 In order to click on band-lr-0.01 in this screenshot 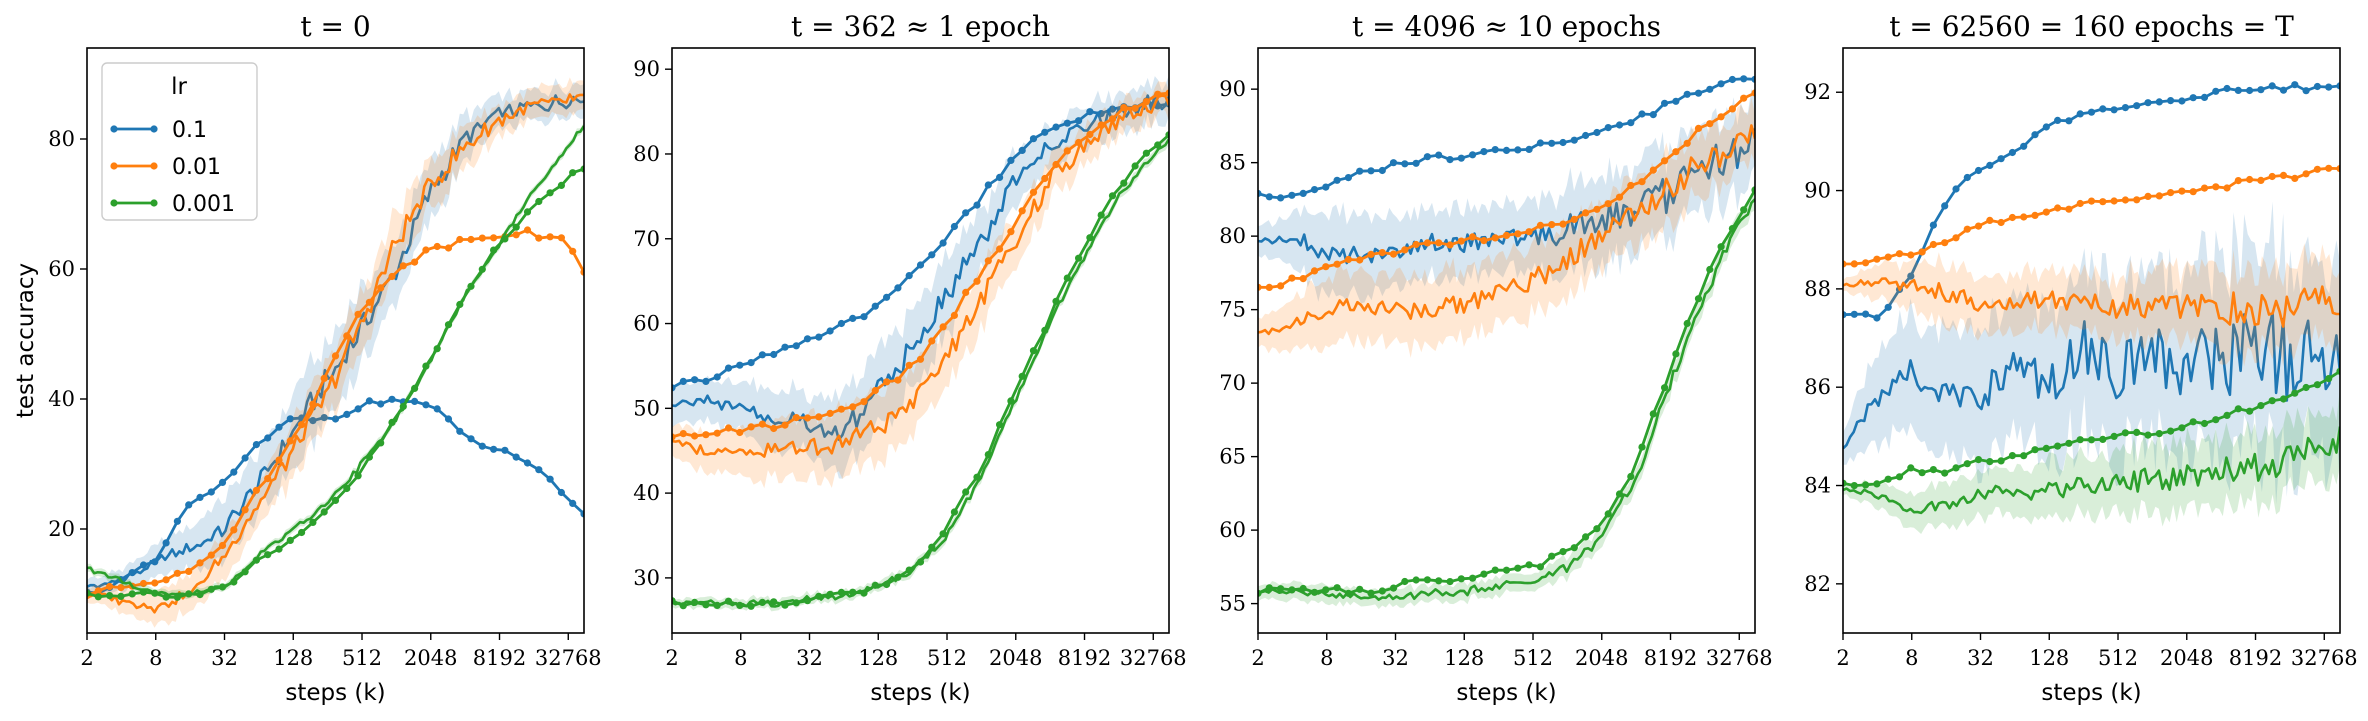, I will do `click(920, 285)`.